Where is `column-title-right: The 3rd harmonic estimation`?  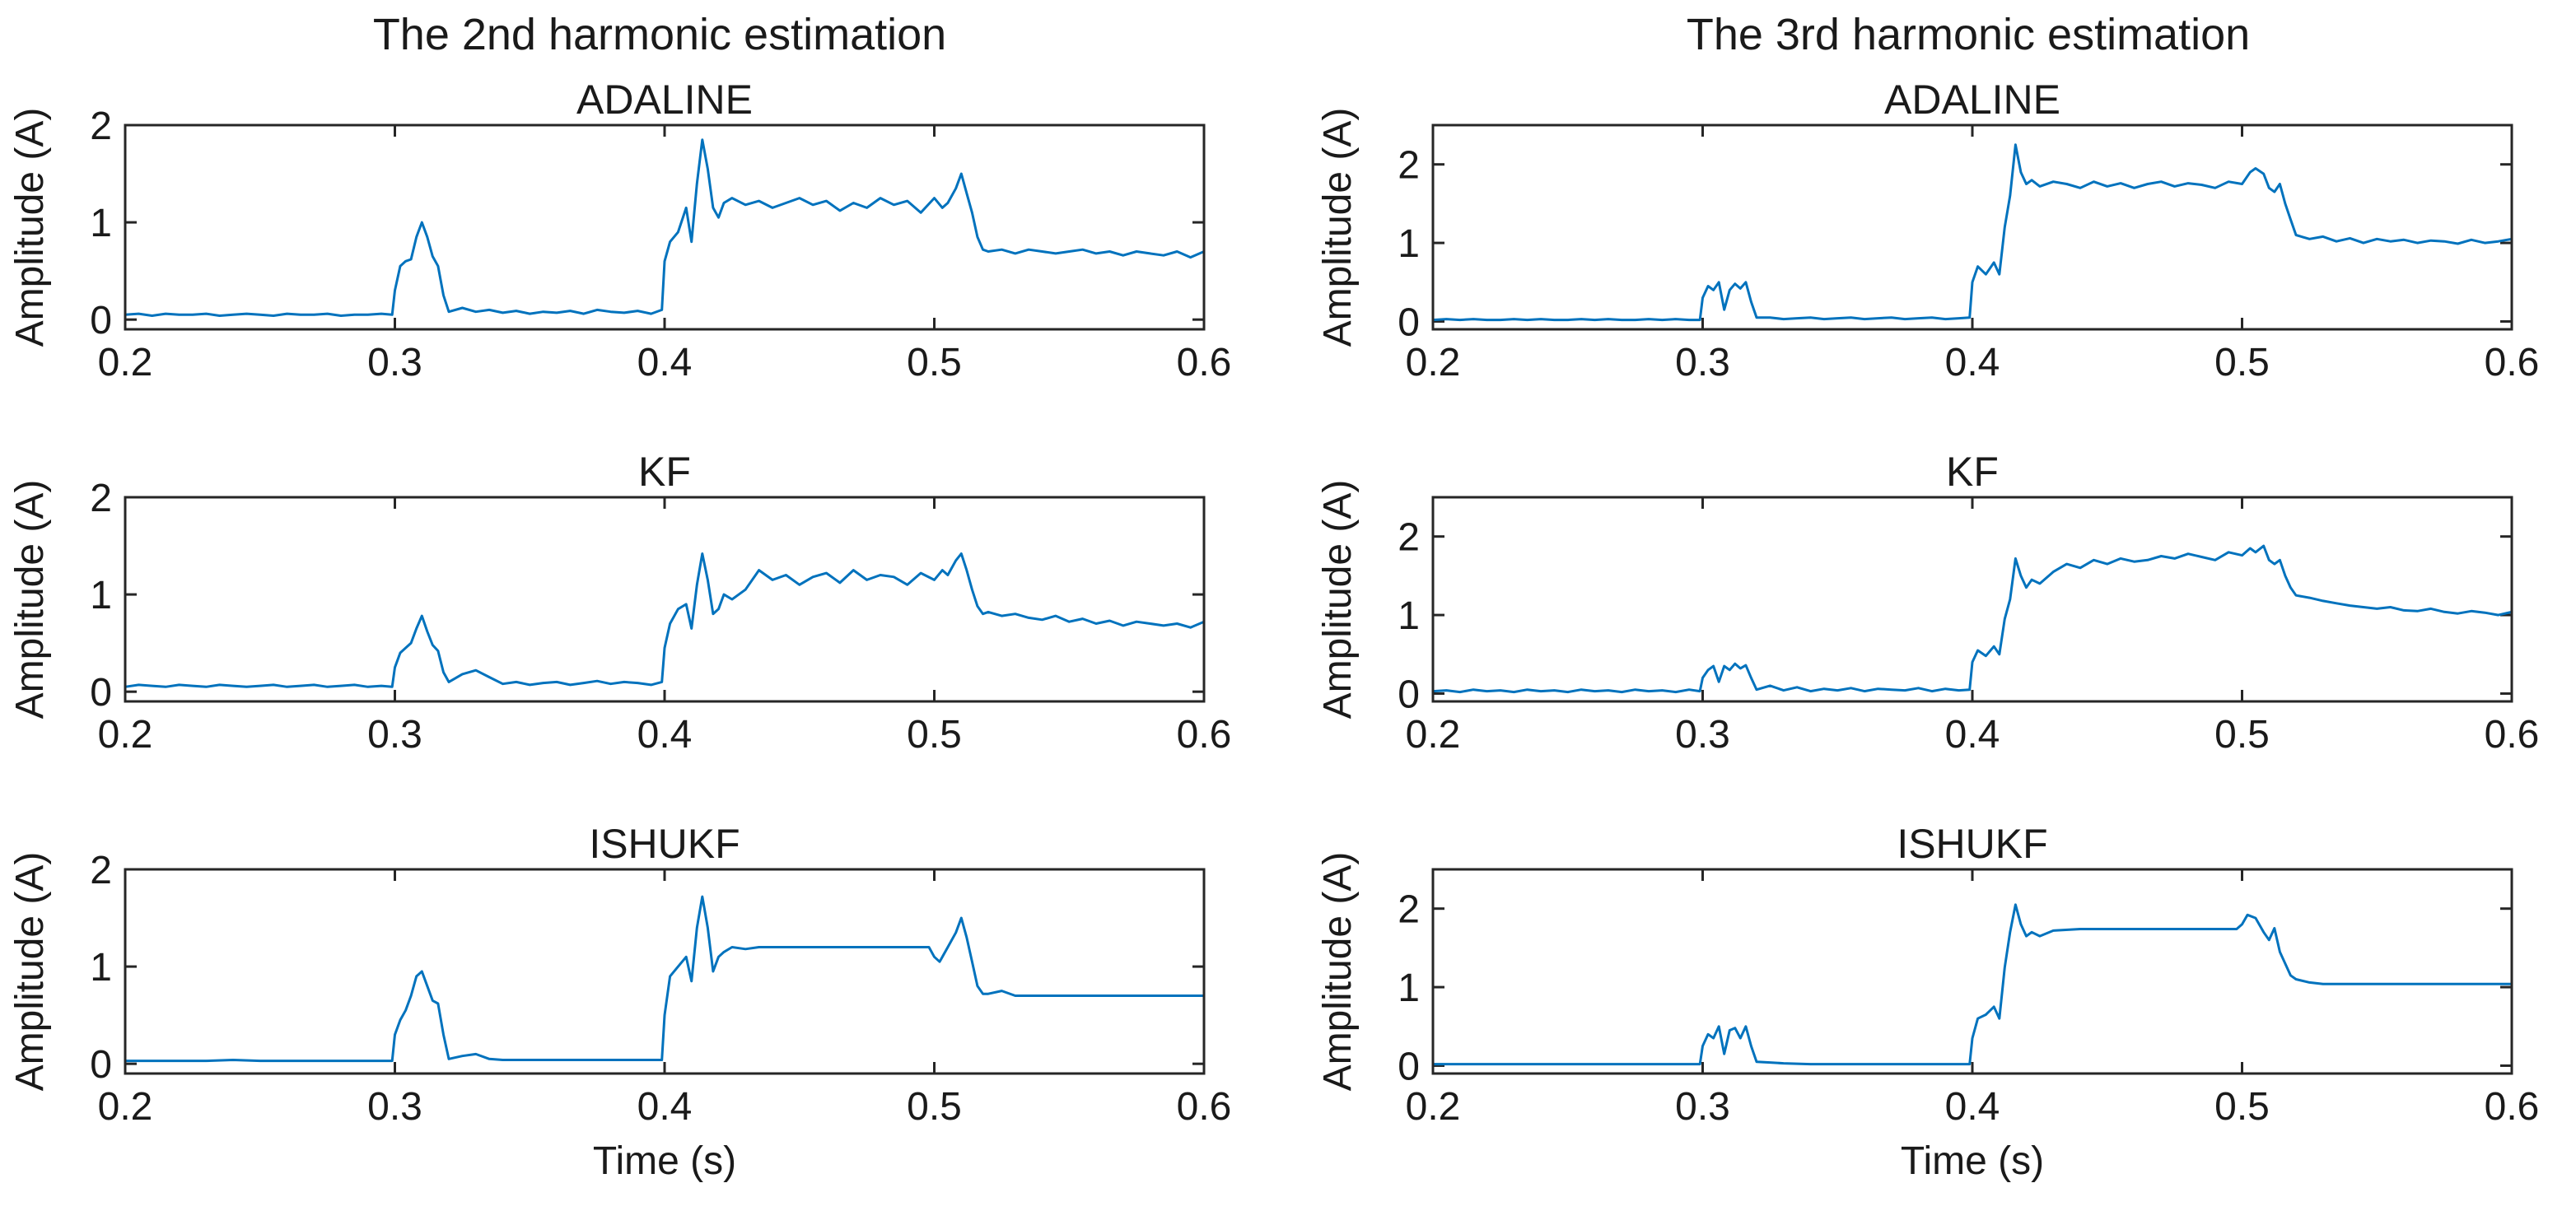 column-title-right: The 3rd harmonic estimation is located at coordinates (1968, 34).